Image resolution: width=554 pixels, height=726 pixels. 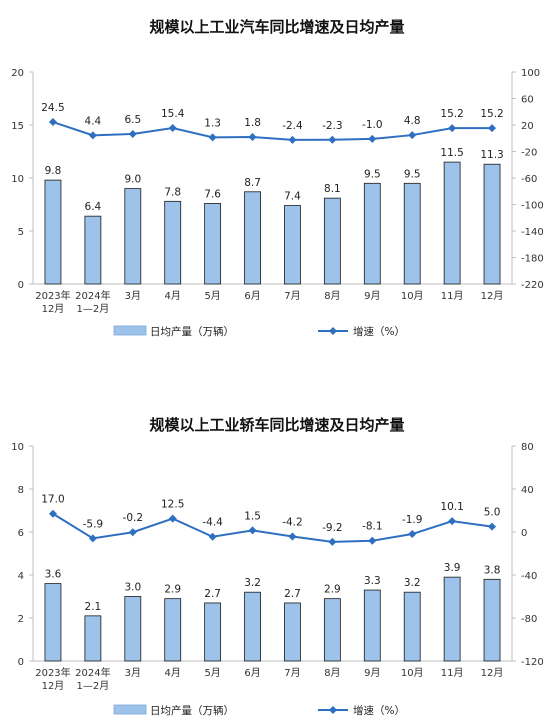 I want to click on category-label: 7月, so click(x=292, y=673).